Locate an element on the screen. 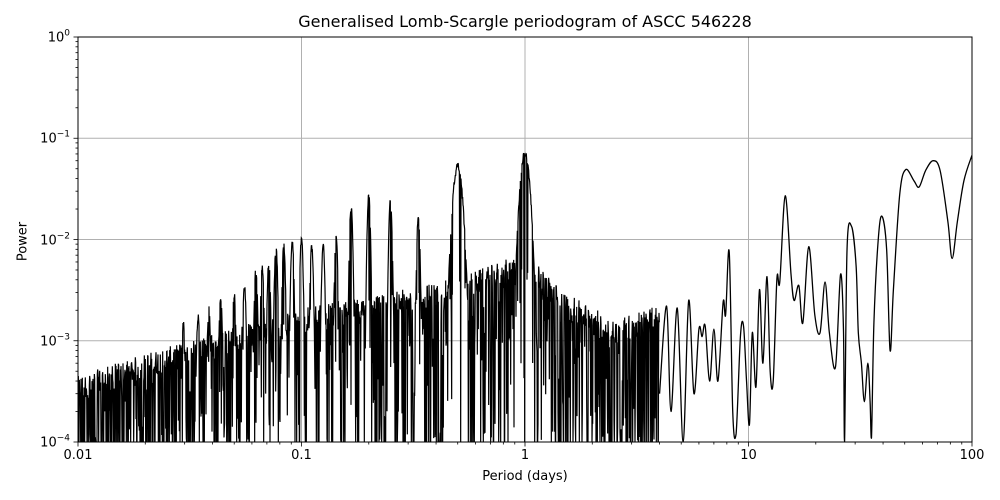 The width and height of the screenshot is (1000, 500). x-tick-label: 100 is located at coordinates (972, 455).